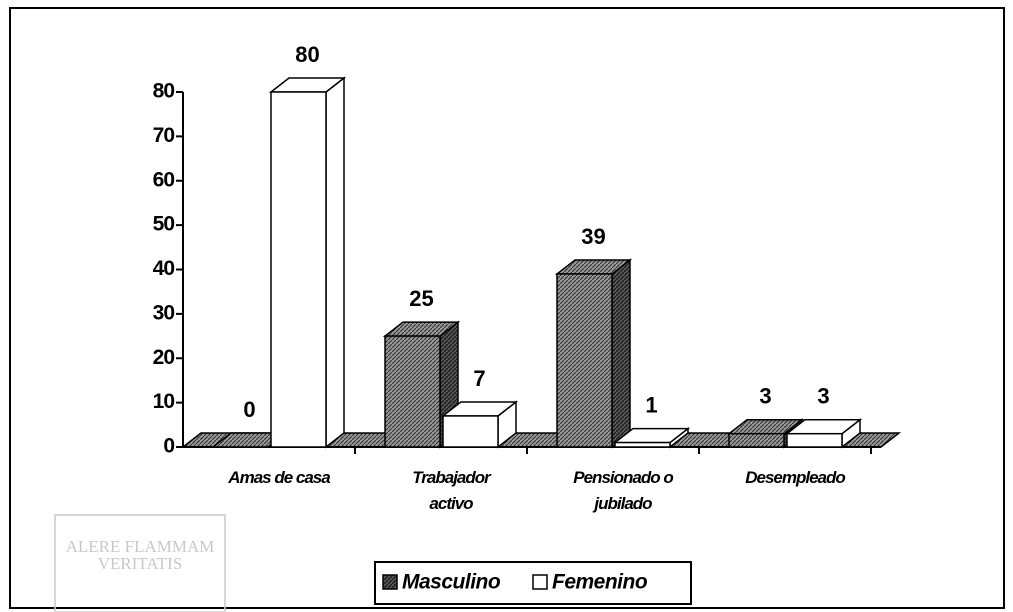 The width and height of the screenshot is (1013, 612). What do you see at coordinates (479, 378) in the screenshot?
I see `value-label: 7` at bounding box center [479, 378].